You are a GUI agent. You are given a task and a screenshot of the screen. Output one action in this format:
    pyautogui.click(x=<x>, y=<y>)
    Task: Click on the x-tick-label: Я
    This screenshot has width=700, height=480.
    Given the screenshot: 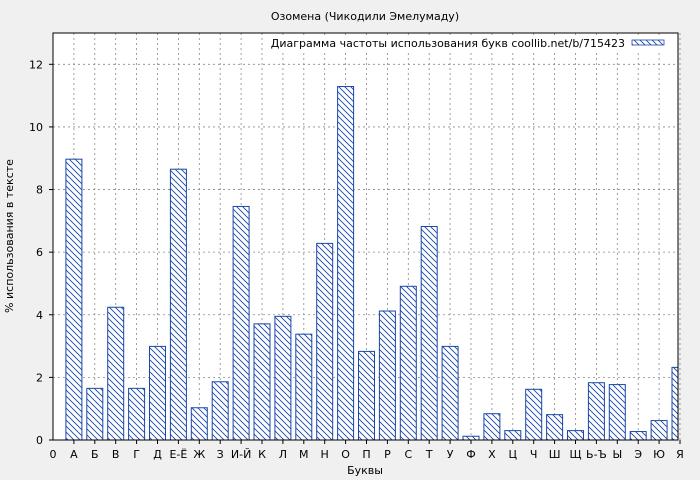 What is the action you would take?
    pyautogui.click(x=680, y=454)
    